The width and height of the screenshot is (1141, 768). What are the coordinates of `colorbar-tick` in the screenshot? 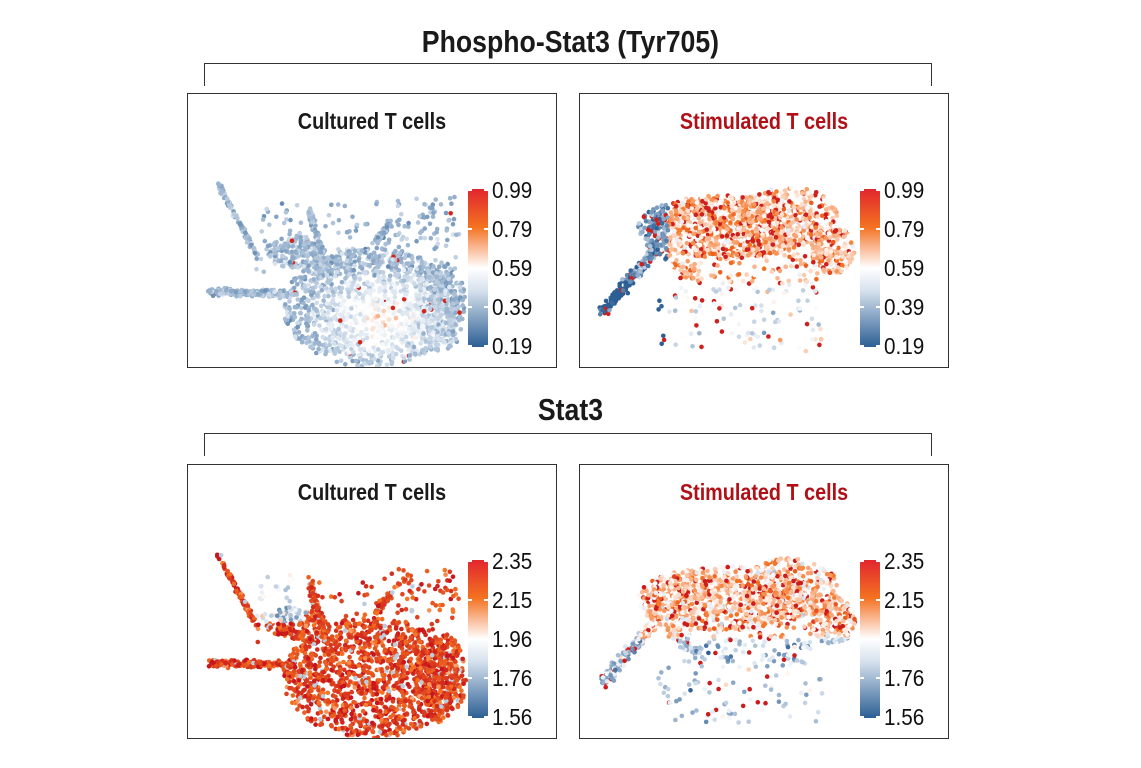 It's located at (878, 268).